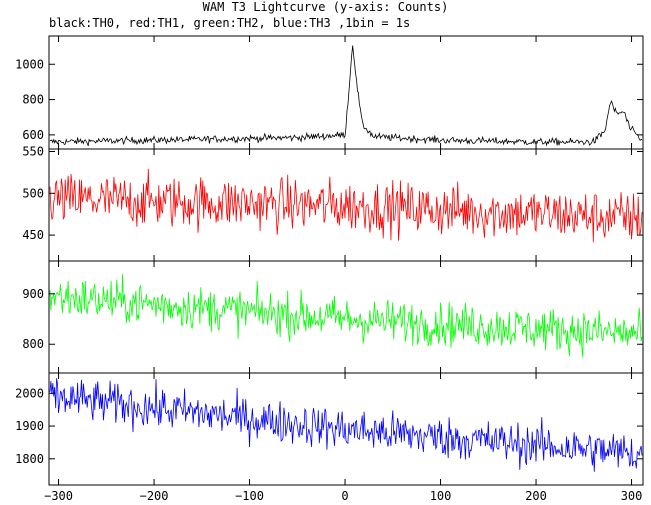 This screenshot has height=505, width=651. What do you see at coordinates (346, 205) in the screenshot?
I see `series-line-th1` at bounding box center [346, 205].